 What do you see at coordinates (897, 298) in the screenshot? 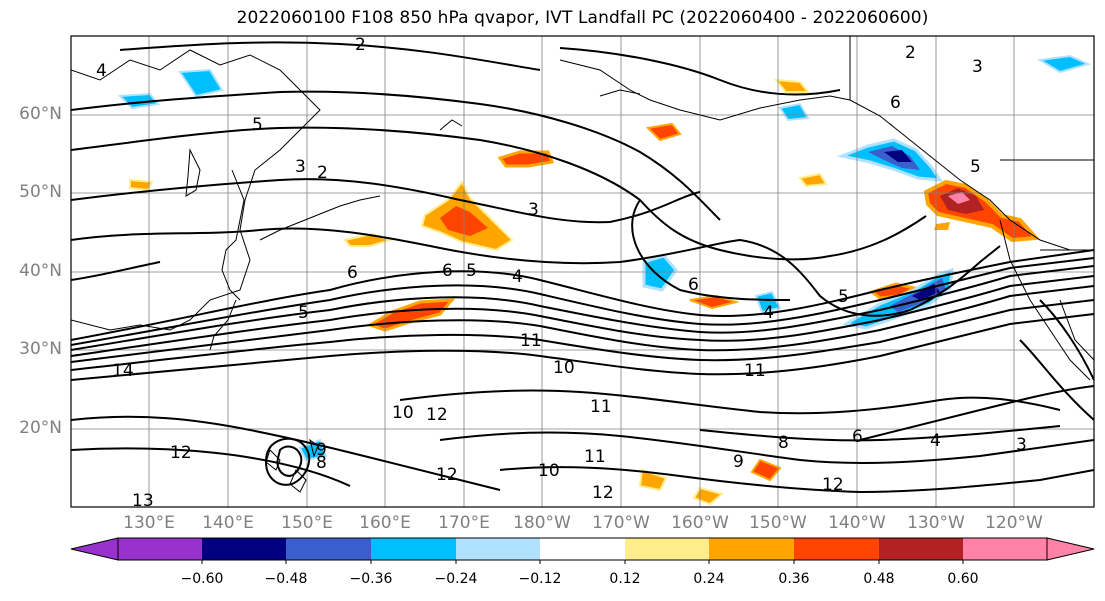
I see `negative-anomaly-sw` at bounding box center [897, 298].